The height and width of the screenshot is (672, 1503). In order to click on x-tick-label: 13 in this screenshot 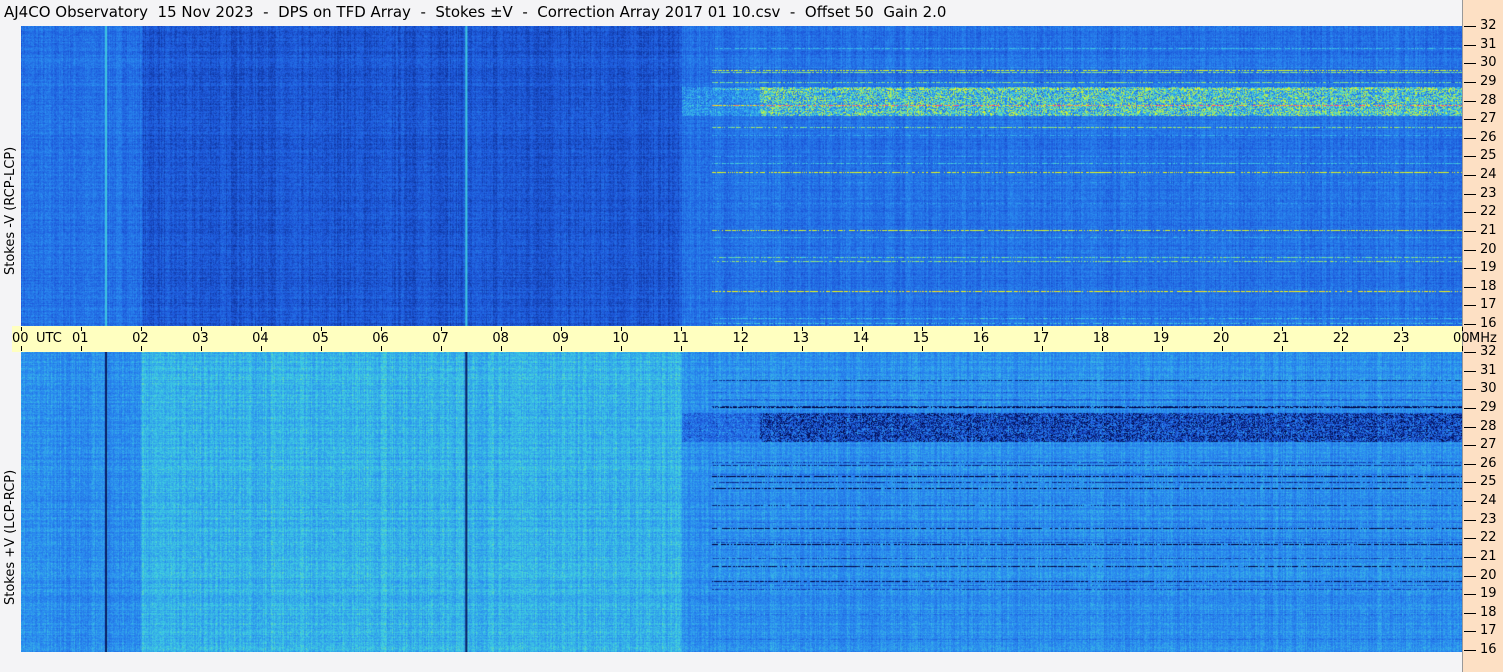, I will do `click(801, 338)`.